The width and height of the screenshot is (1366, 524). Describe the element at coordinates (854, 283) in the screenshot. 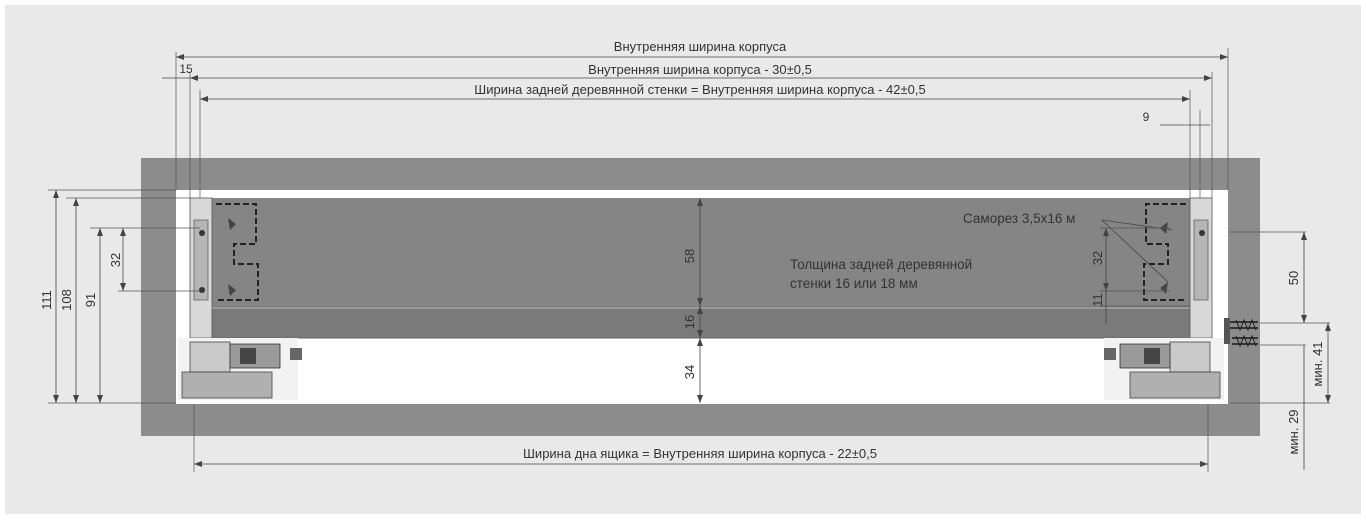

I see `back-thickness-line2: стенки 16 или 18 мм` at that location.